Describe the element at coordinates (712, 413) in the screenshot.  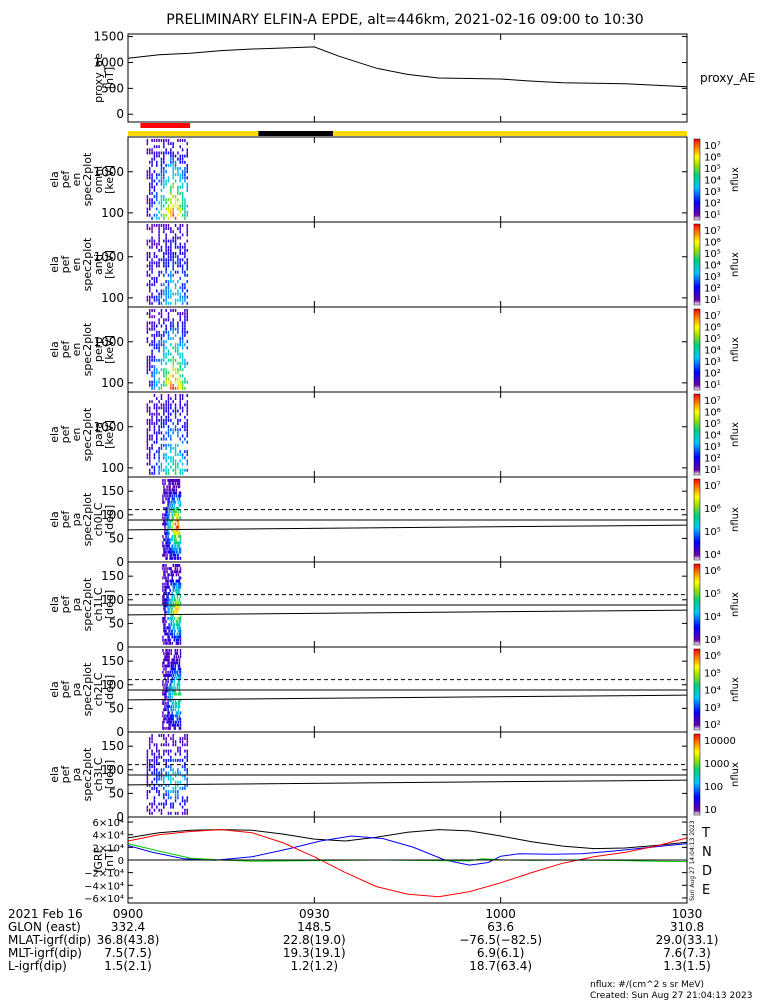
I see `colorbar-tick-label: 10⁶` at that location.